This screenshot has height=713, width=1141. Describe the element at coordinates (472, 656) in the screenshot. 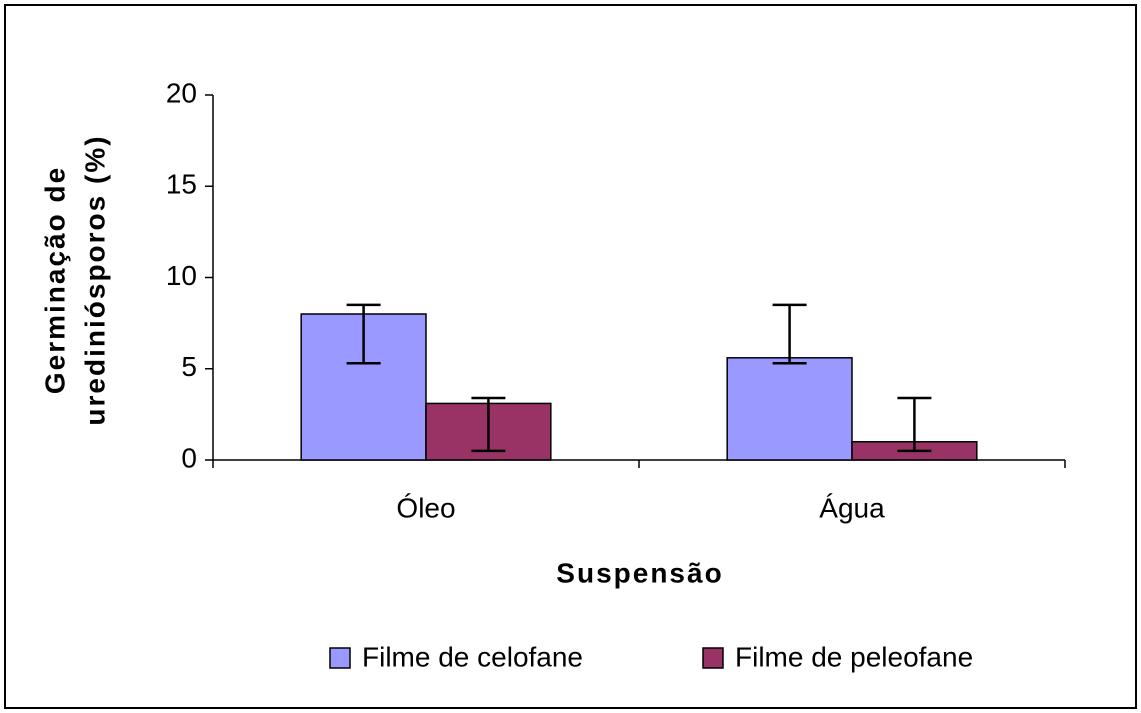

I see `legend-label: Filme de celofane` at that location.